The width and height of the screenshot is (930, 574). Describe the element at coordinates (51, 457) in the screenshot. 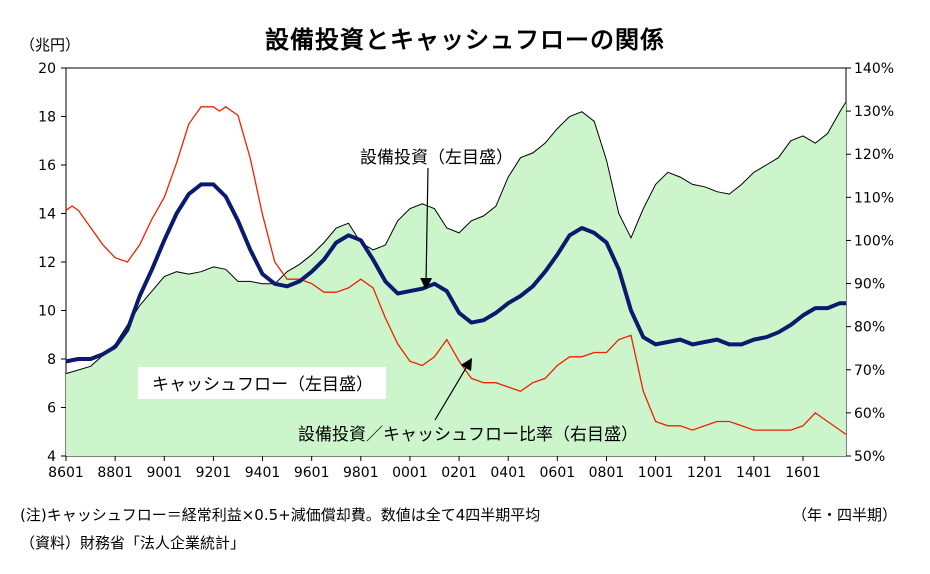

I see `y-tick-label: 4` at that location.